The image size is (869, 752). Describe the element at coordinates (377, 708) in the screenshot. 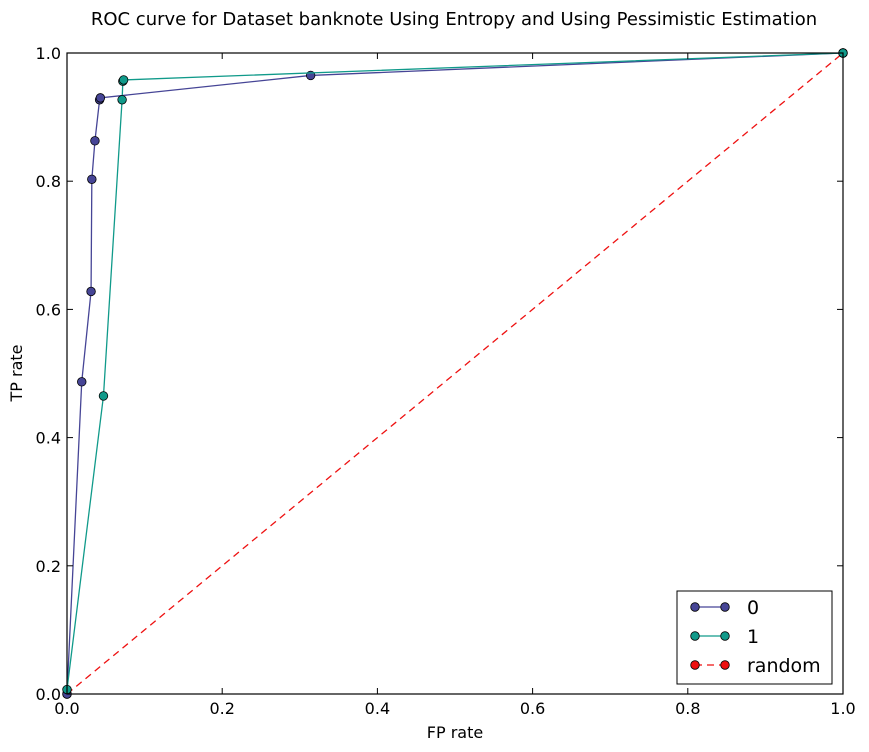

I see `x-tick-label: 0.4` at that location.